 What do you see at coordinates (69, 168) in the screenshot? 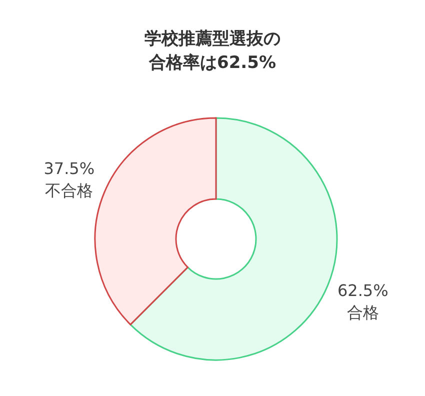
I see `data-label: 37.5%` at bounding box center [69, 168].